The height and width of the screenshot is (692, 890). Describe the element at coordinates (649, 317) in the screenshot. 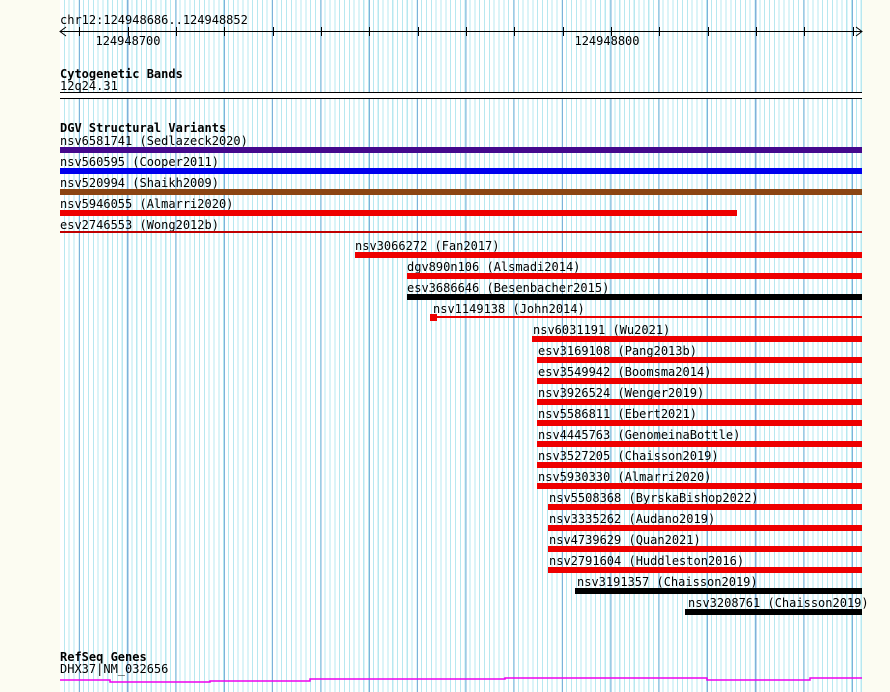

I see `variant-bar-nsv1149138` at that location.